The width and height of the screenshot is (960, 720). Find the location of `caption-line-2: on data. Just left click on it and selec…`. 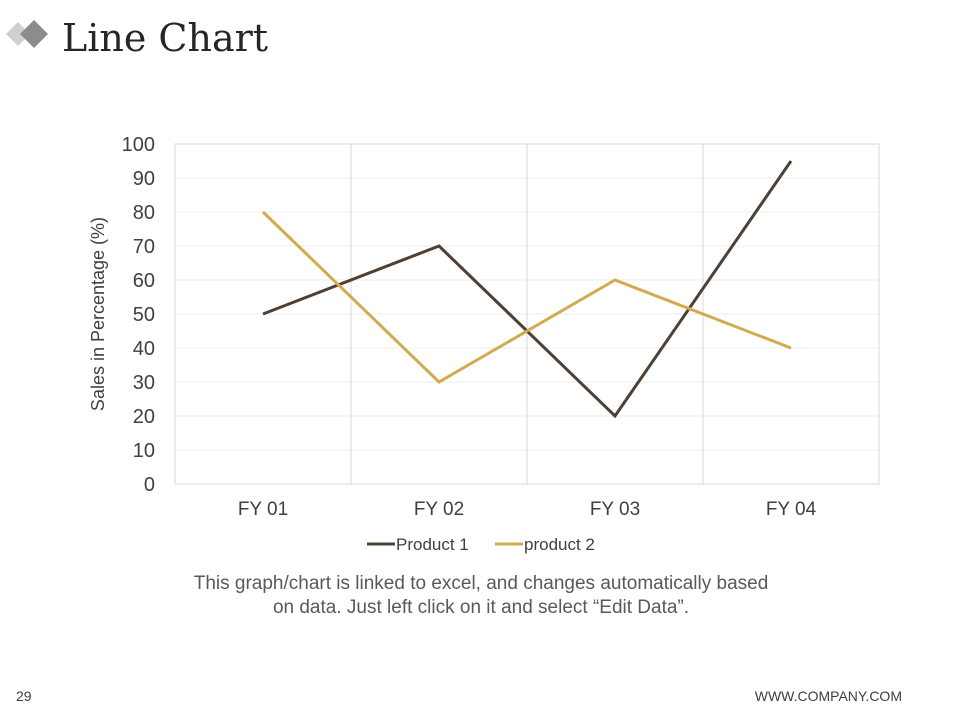

caption-line-2: on data. Just left click on it and selec… is located at coordinates (481, 607).